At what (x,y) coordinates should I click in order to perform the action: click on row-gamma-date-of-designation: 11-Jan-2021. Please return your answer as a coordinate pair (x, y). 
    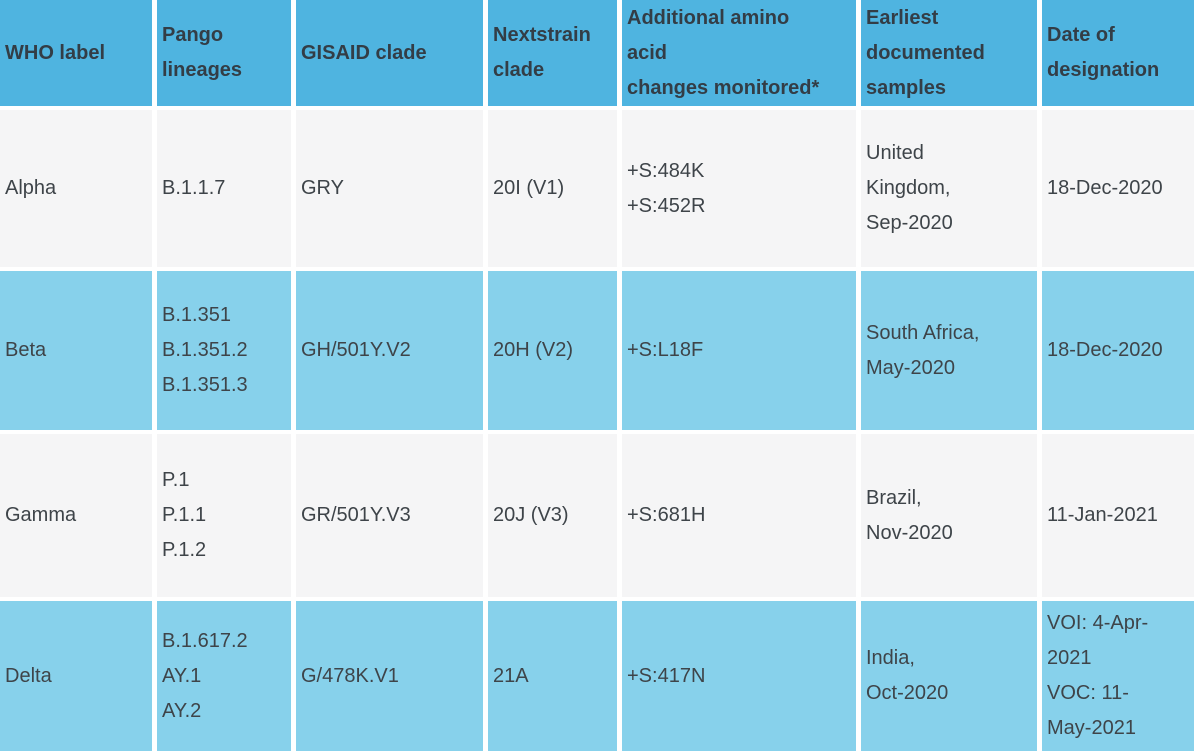
    Looking at the image, I should click on (1118, 515).